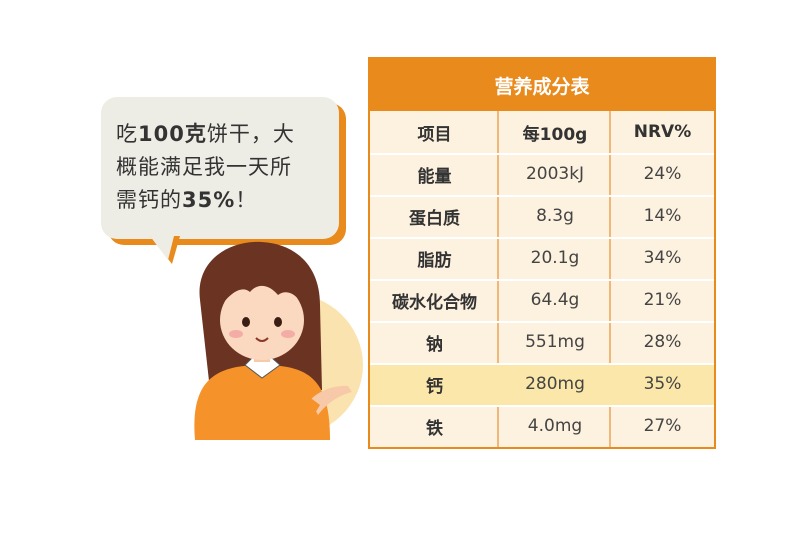 The height and width of the screenshot is (533, 800). What do you see at coordinates (434, 134) in the screenshot?
I see `header-item: 项目` at bounding box center [434, 134].